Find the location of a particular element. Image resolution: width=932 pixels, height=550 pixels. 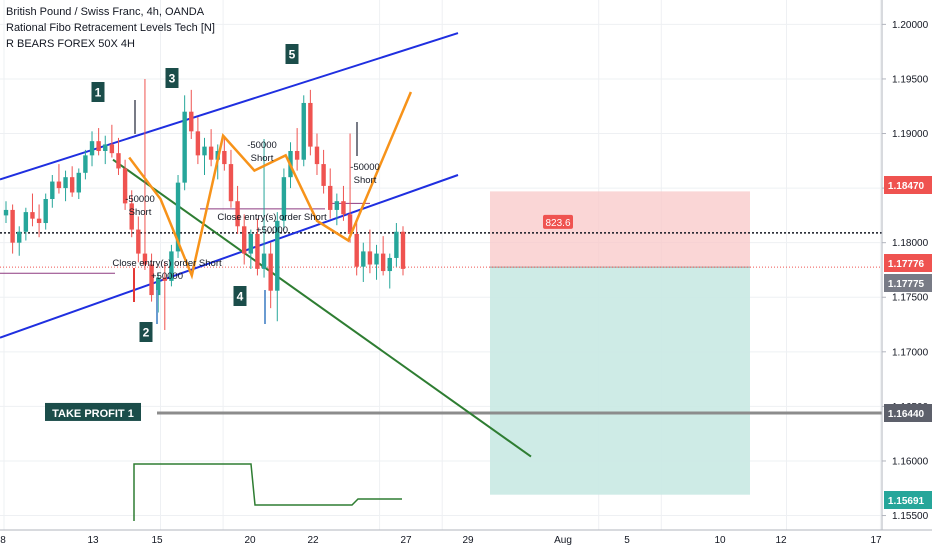

price-badge: 1.16440 is located at coordinates (908, 413).